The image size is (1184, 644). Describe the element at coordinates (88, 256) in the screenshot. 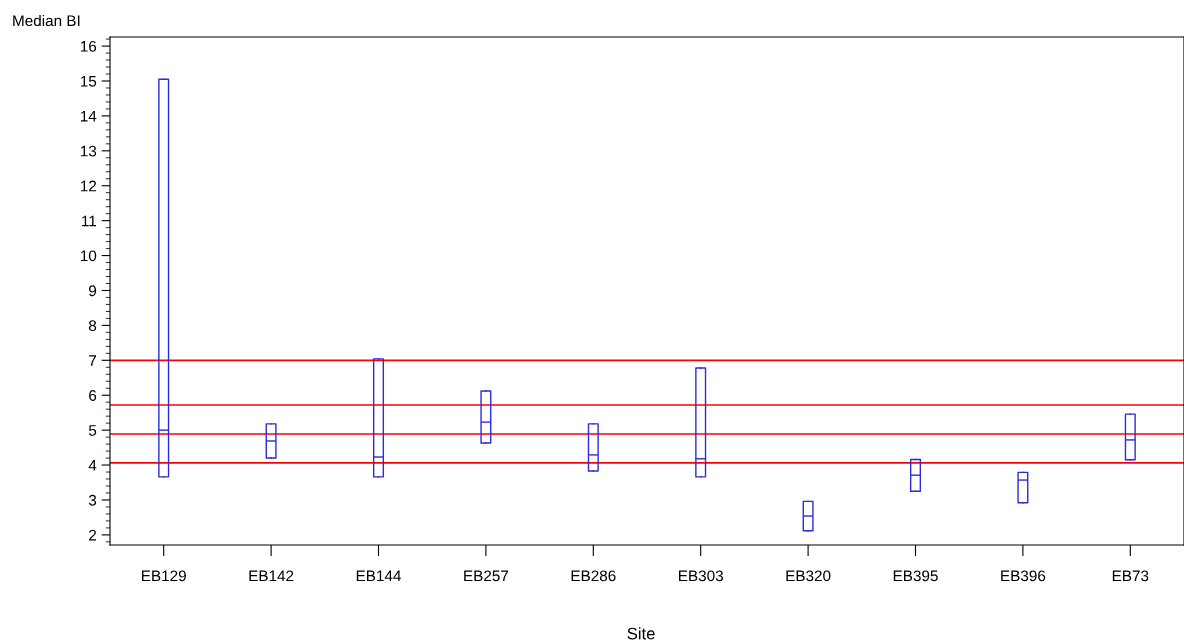

I see `y-tick-label: 10` at that location.